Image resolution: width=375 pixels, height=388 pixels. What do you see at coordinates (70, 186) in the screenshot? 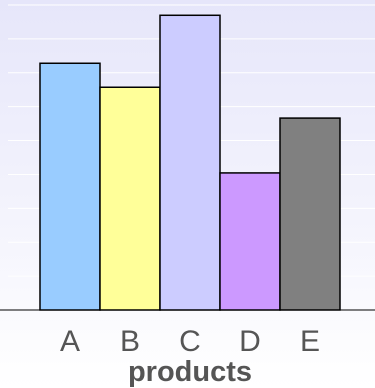
I see `bar-A` at bounding box center [70, 186].